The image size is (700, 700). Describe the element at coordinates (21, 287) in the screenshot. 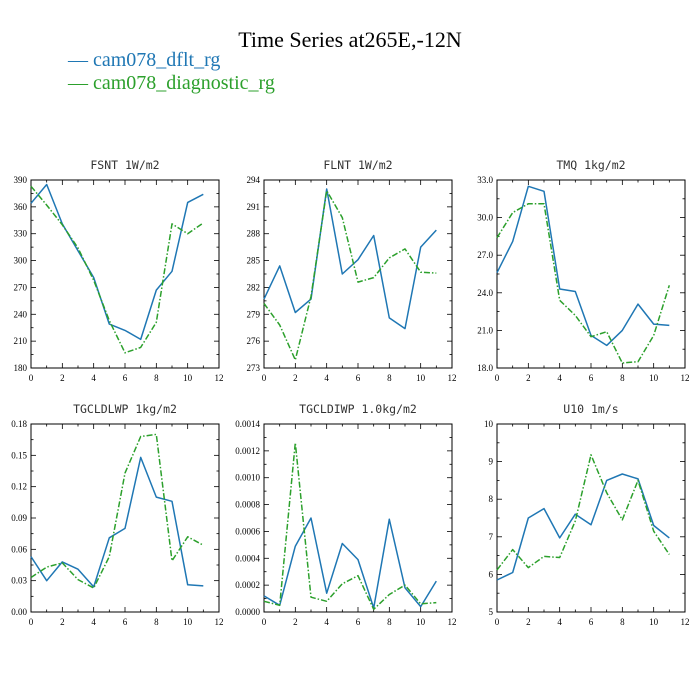

I see `y-tick-label: 270` at that location.